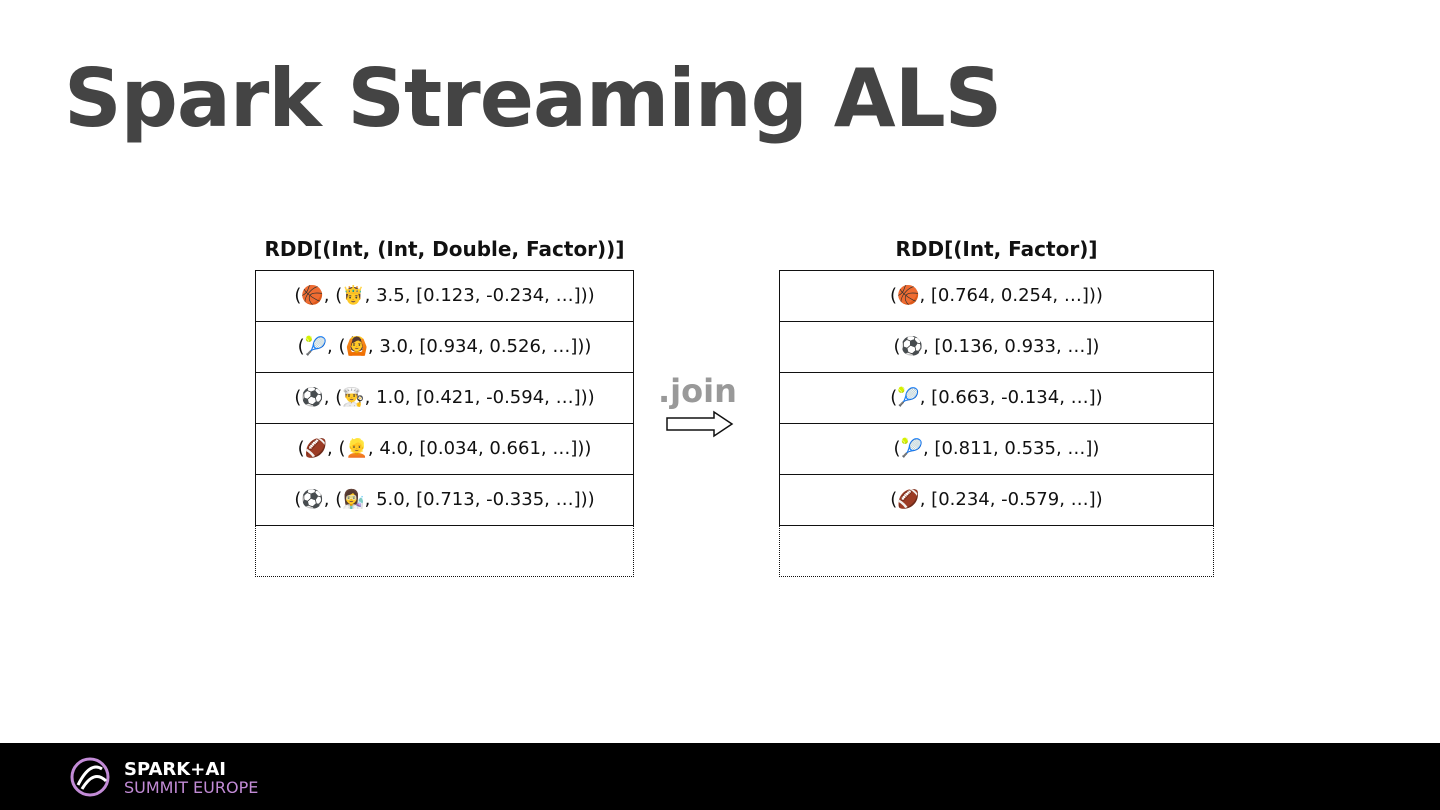  What do you see at coordinates (533, 98) in the screenshot?
I see `slide-title: Spark Streaming ALS` at bounding box center [533, 98].